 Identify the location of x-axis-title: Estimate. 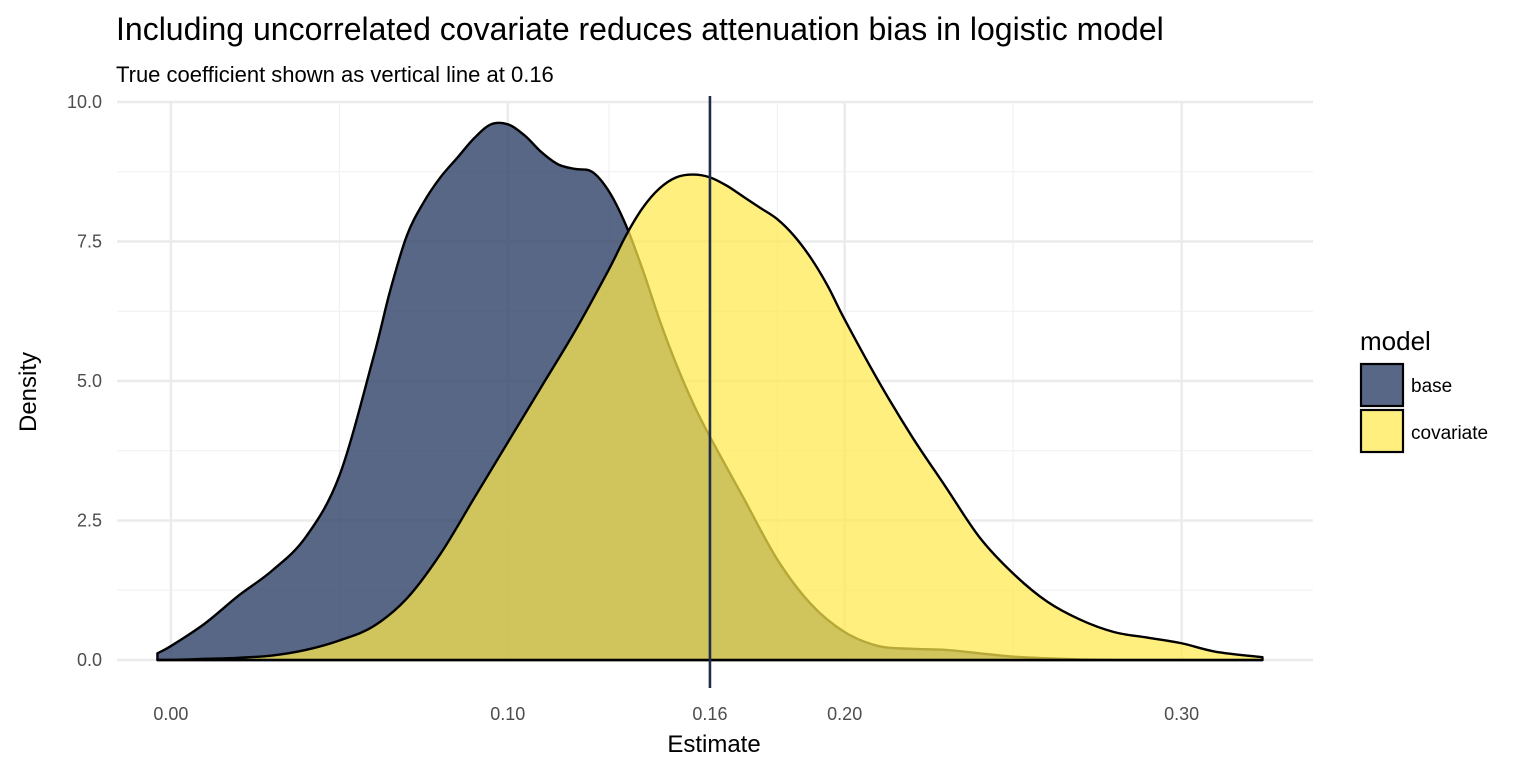
(713, 744).